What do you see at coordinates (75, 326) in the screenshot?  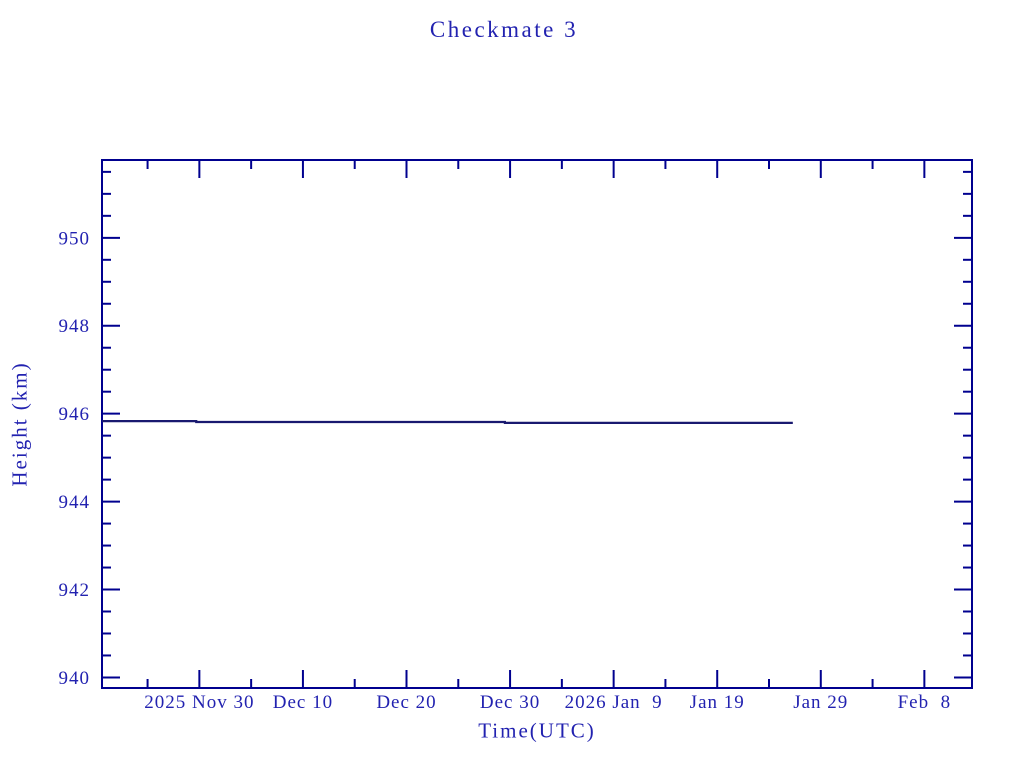 I see `y-tick-label: 948` at bounding box center [75, 326].